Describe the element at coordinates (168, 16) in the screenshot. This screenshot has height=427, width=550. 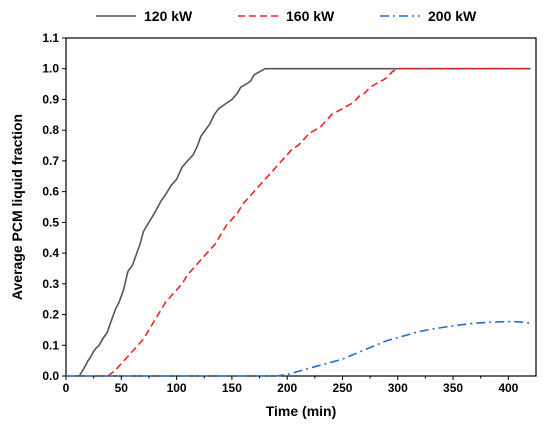
I see `legend-label-1: 120 kW` at that location.